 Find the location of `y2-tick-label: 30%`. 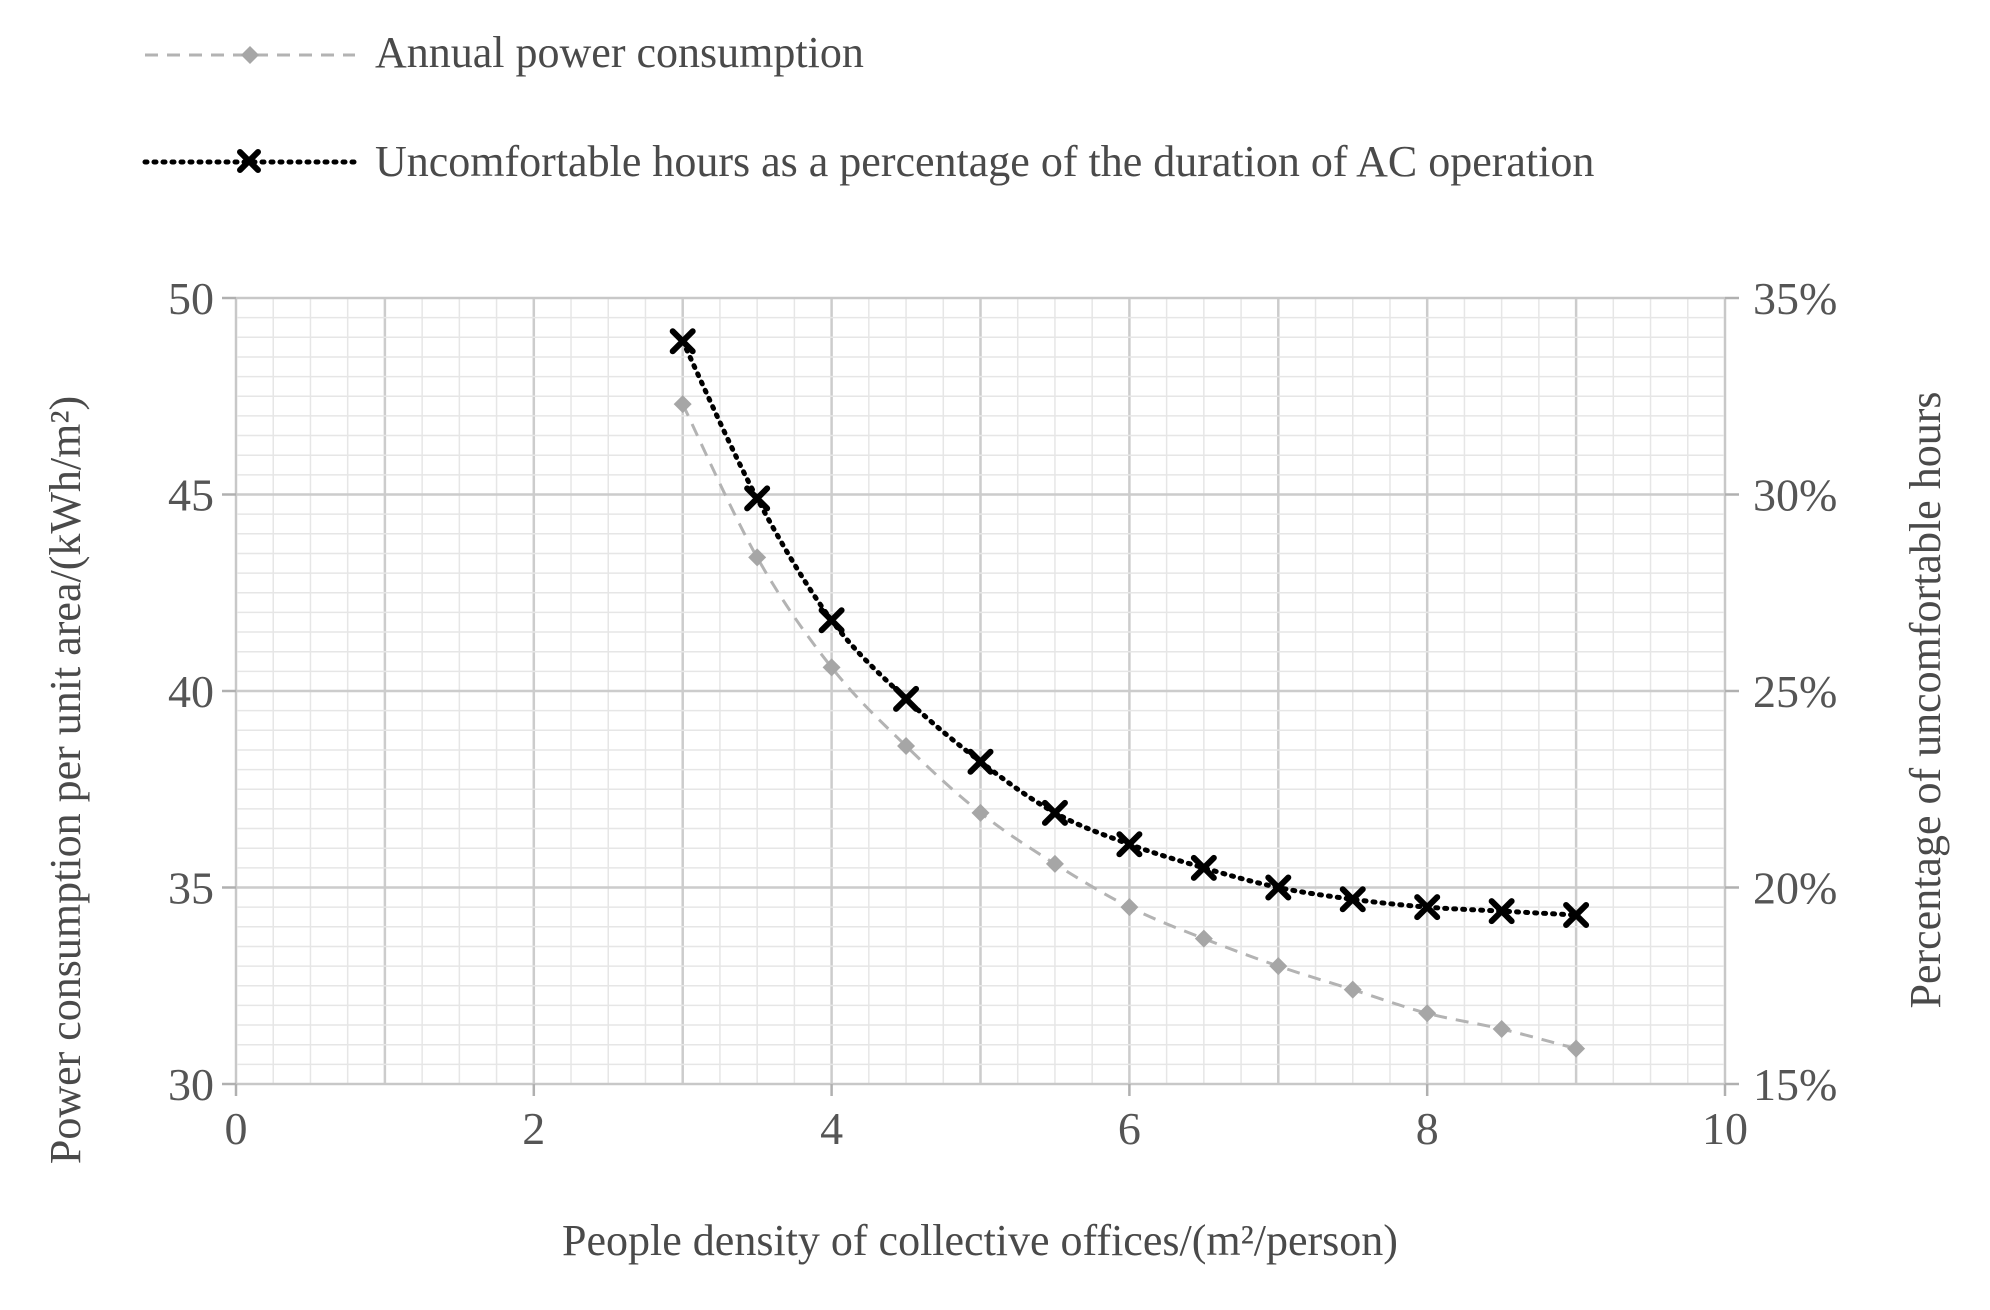

y2-tick-label: 30% is located at coordinates (1795, 495).